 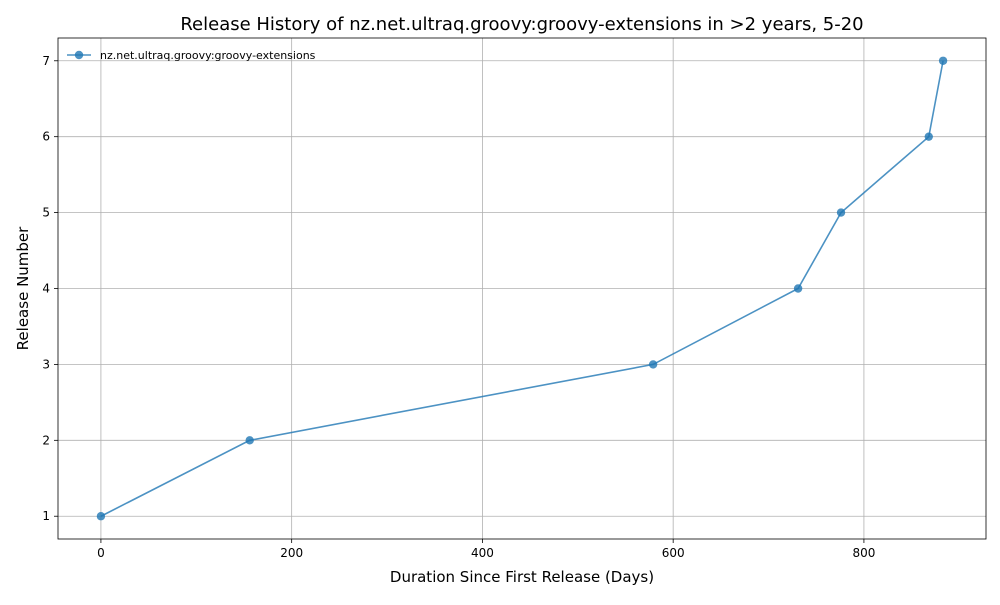 What do you see at coordinates (863, 553) in the screenshot?
I see `x-tick-label: 800` at bounding box center [863, 553].